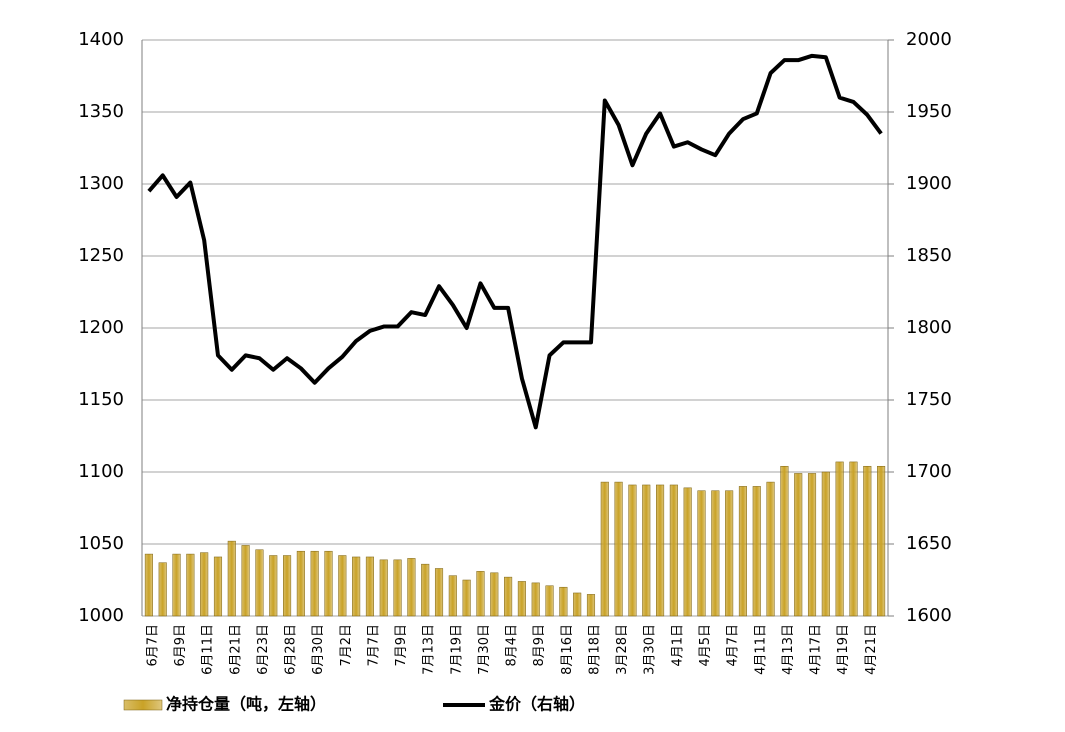 The width and height of the screenshot is (1065, 732). What do you see at coordinates (929, 111) in the screenshot?
I see `y2-tick-label: 1950` at bounding box center [929, 111].